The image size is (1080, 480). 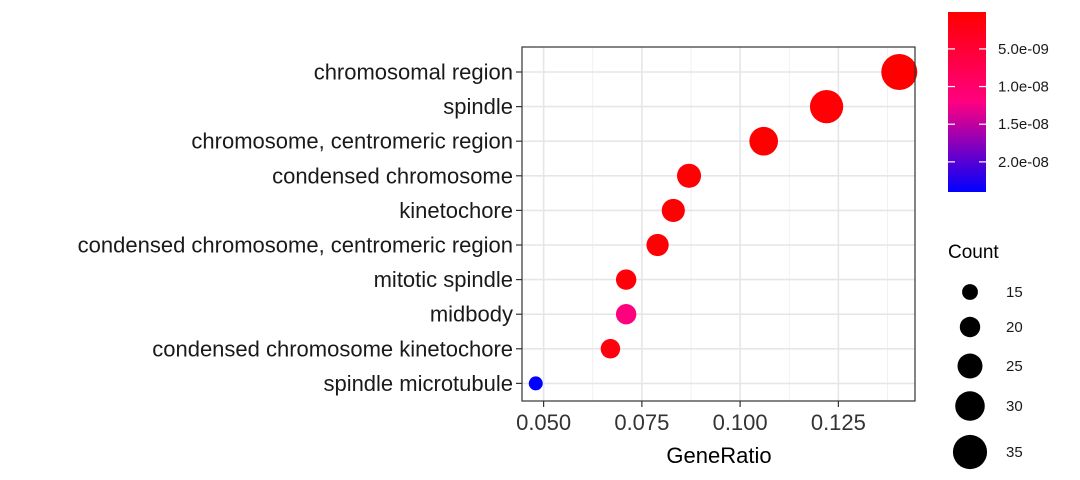 I want to click on size-legend: Count 15 20 25 30 35, so click(x=985, y=356).